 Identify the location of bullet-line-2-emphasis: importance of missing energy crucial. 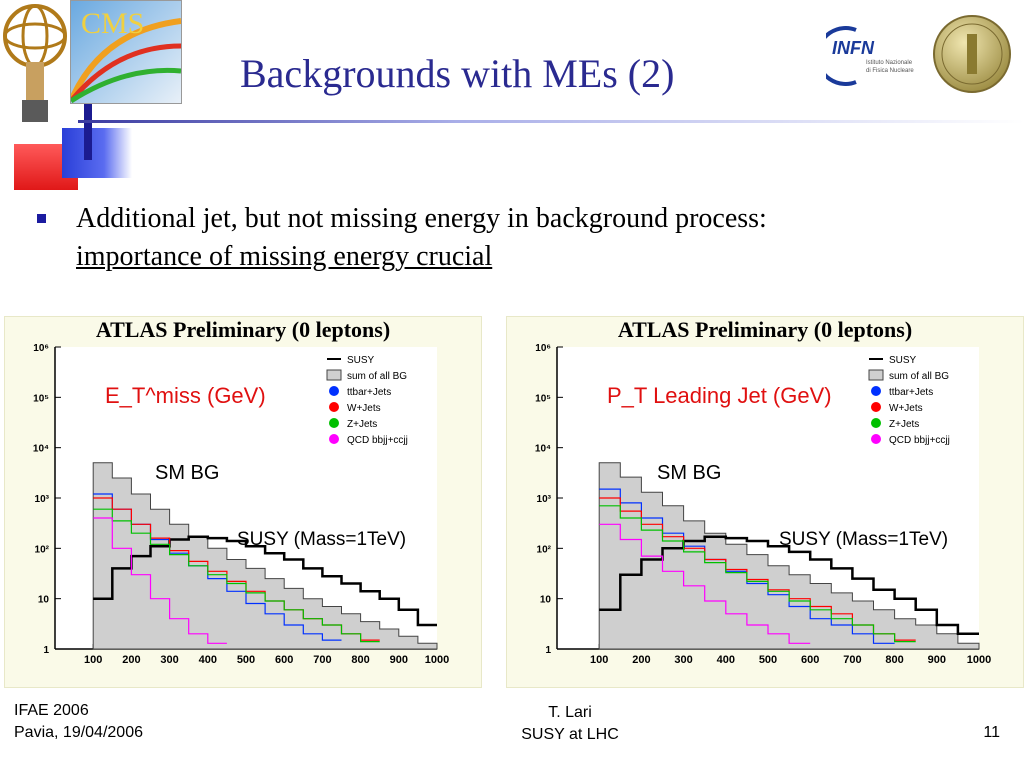
(284, 256).